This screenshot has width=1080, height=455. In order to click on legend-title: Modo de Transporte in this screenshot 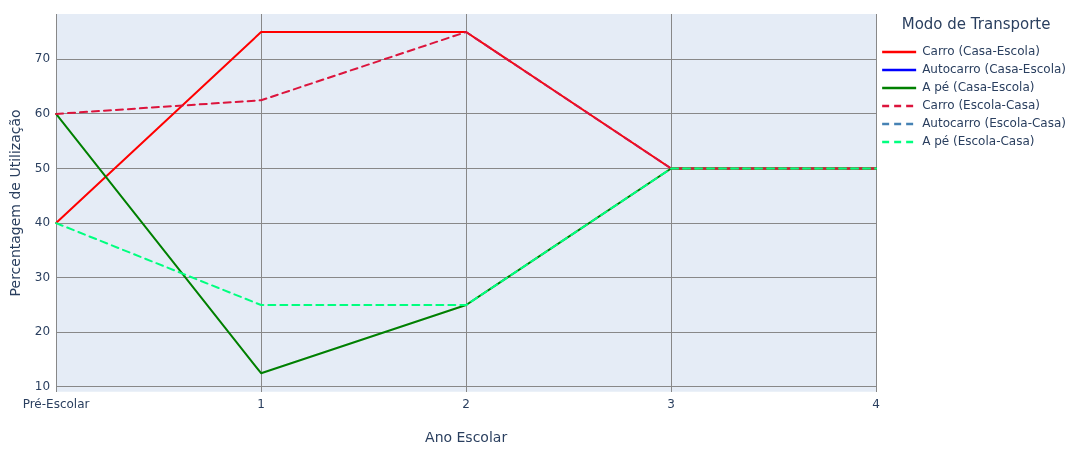, I will do `click(976, 24)`.